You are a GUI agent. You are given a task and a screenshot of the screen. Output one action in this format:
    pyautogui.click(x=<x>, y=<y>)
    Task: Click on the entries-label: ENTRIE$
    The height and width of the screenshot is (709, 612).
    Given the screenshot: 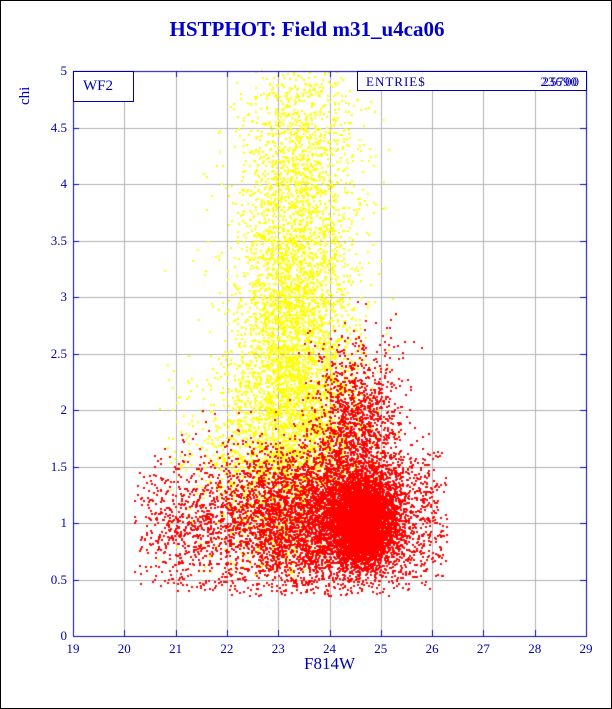 What is the action you would take?
    pyautogui.click(x=396, y=81)
    